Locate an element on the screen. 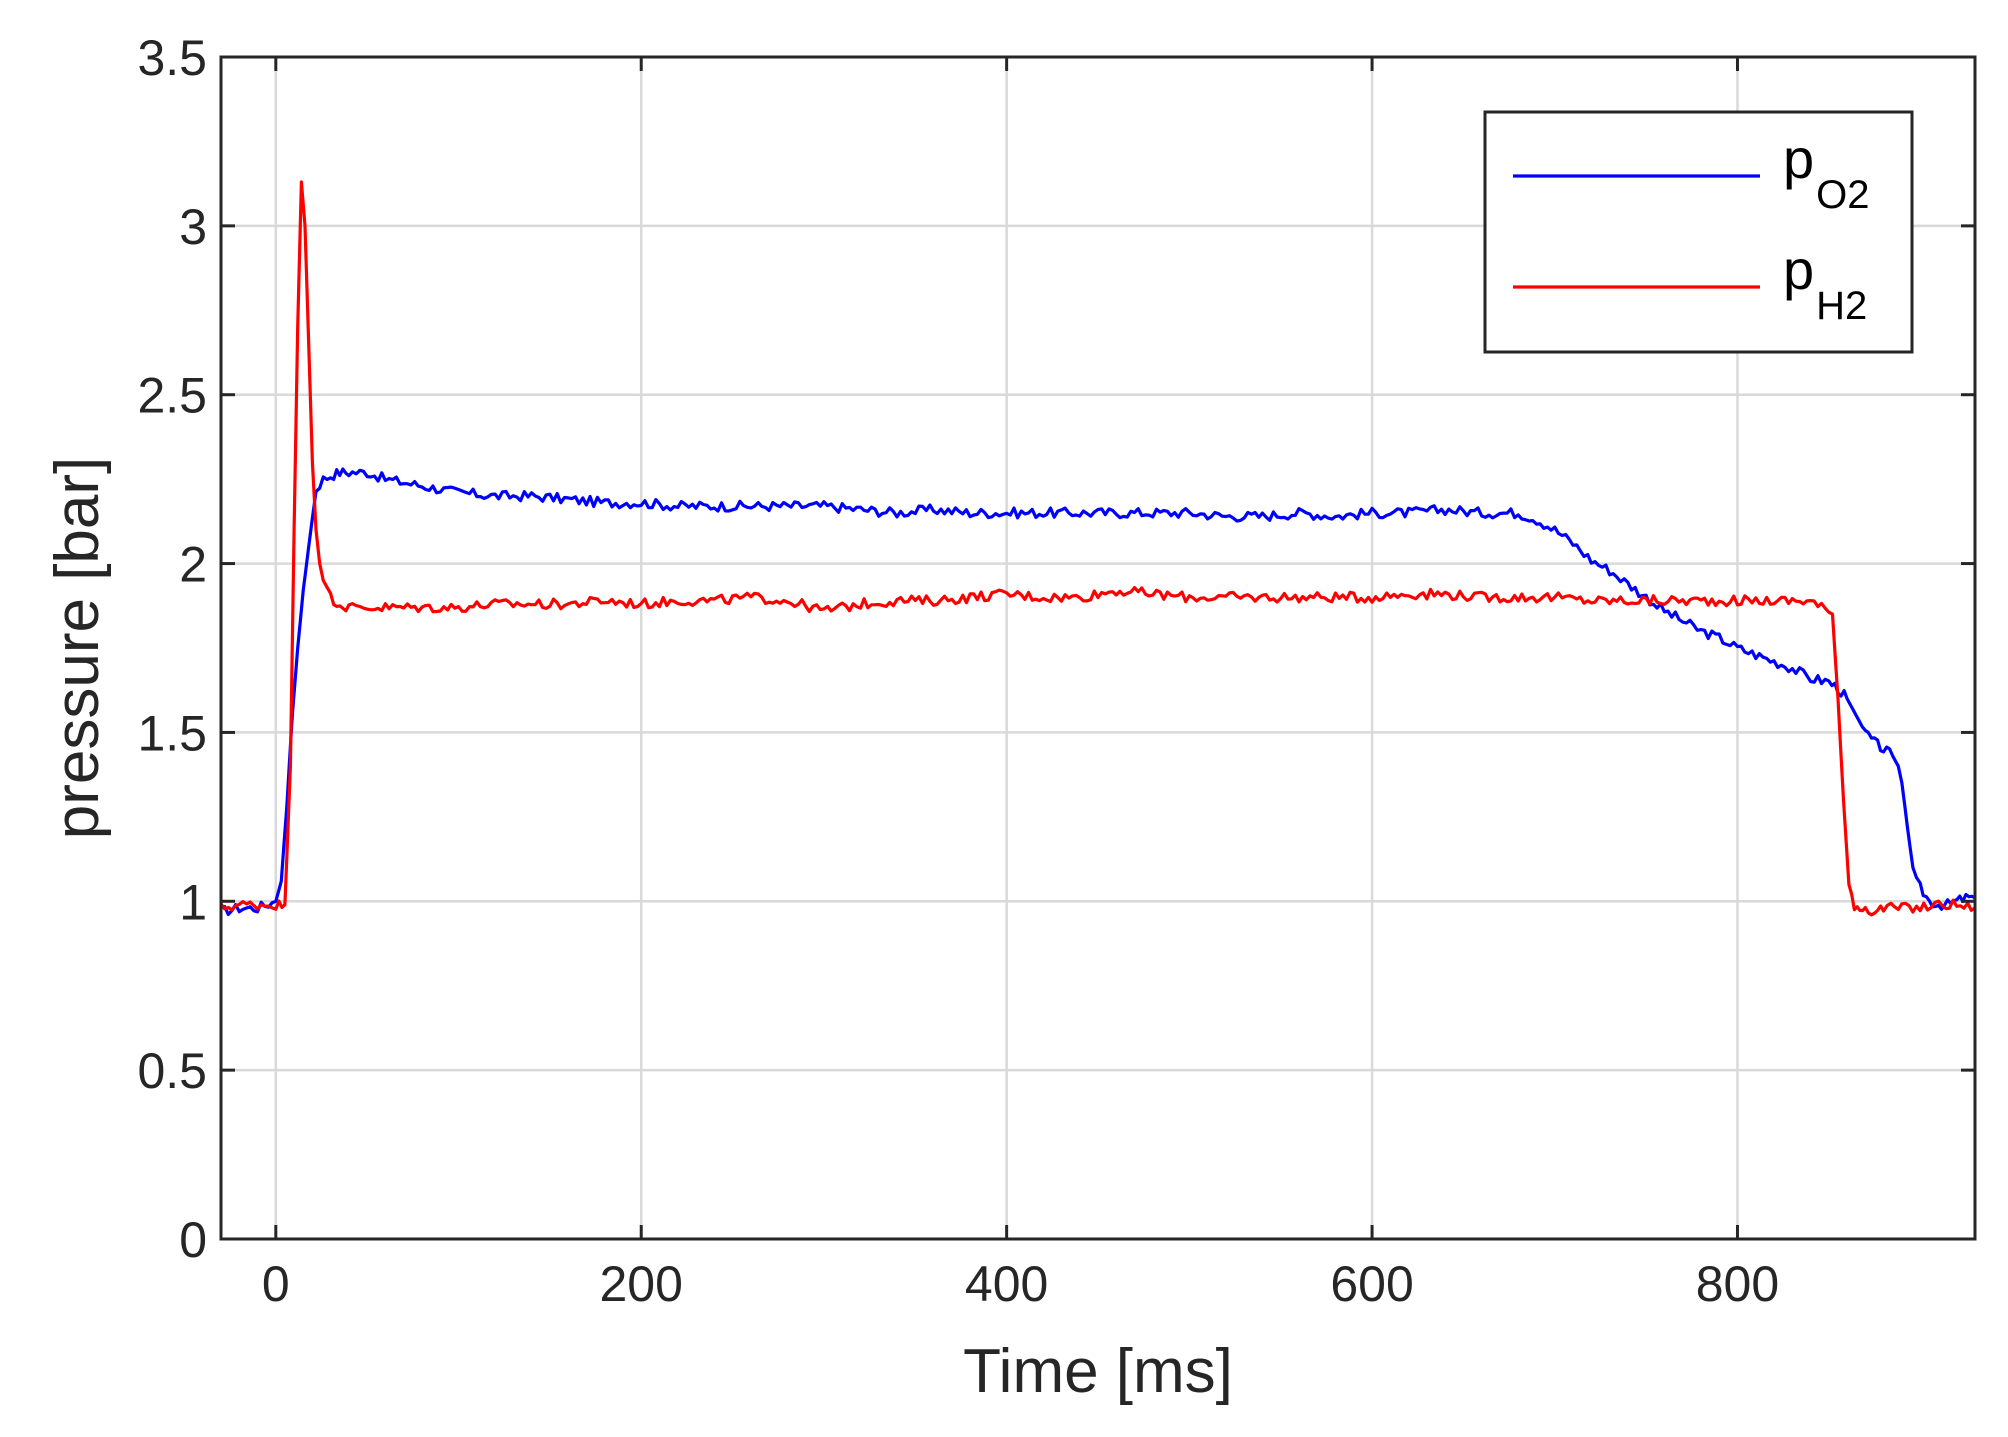 This screenshot has height=1437, width=2008. y-tick-label: 2.5 is located at coordinates (172, 396).